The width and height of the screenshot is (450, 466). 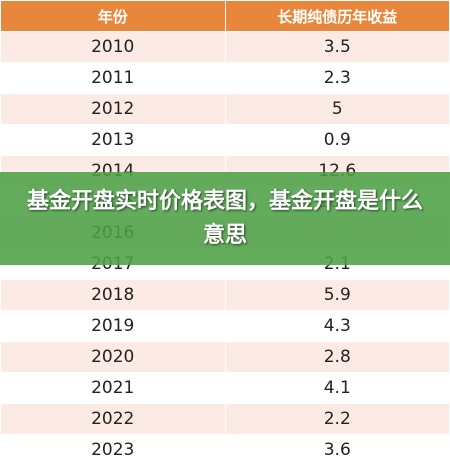 I want to click on table-cell: 2019, so click(x=113, y=326).